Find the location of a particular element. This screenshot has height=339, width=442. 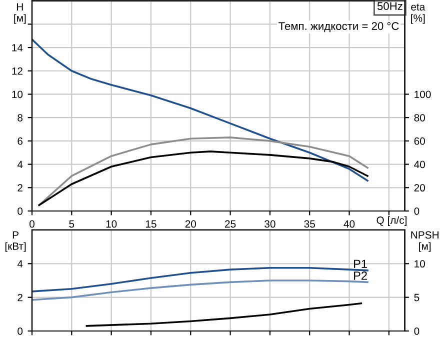

x-axis-title: Q [л/с] is located at coordinates (391, 221).